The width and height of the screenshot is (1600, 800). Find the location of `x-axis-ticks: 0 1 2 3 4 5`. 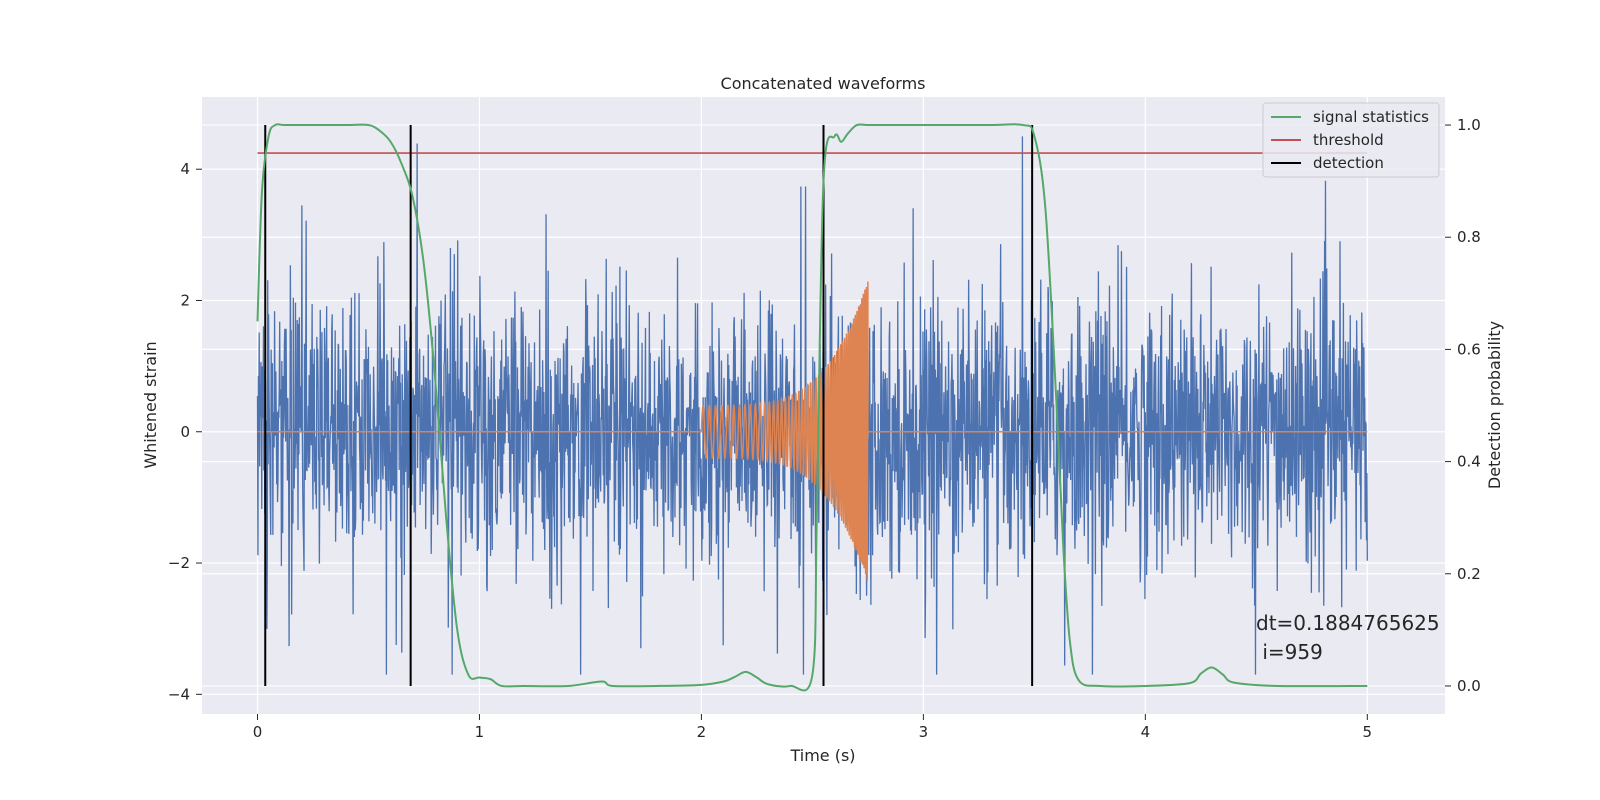

x-axis-ticks: 0 1 2 3 4 5 is located at coordinates (812, 727).